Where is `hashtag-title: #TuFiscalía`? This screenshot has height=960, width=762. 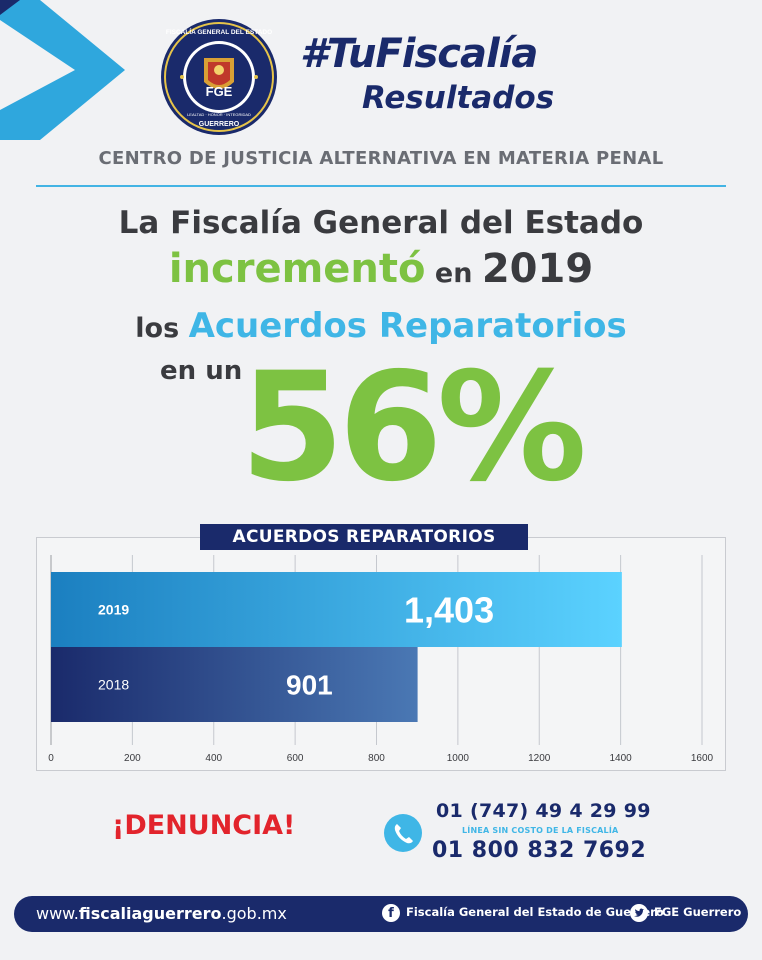 hashtag-title: #TuFiscalía is located at coordinates (419, 54).